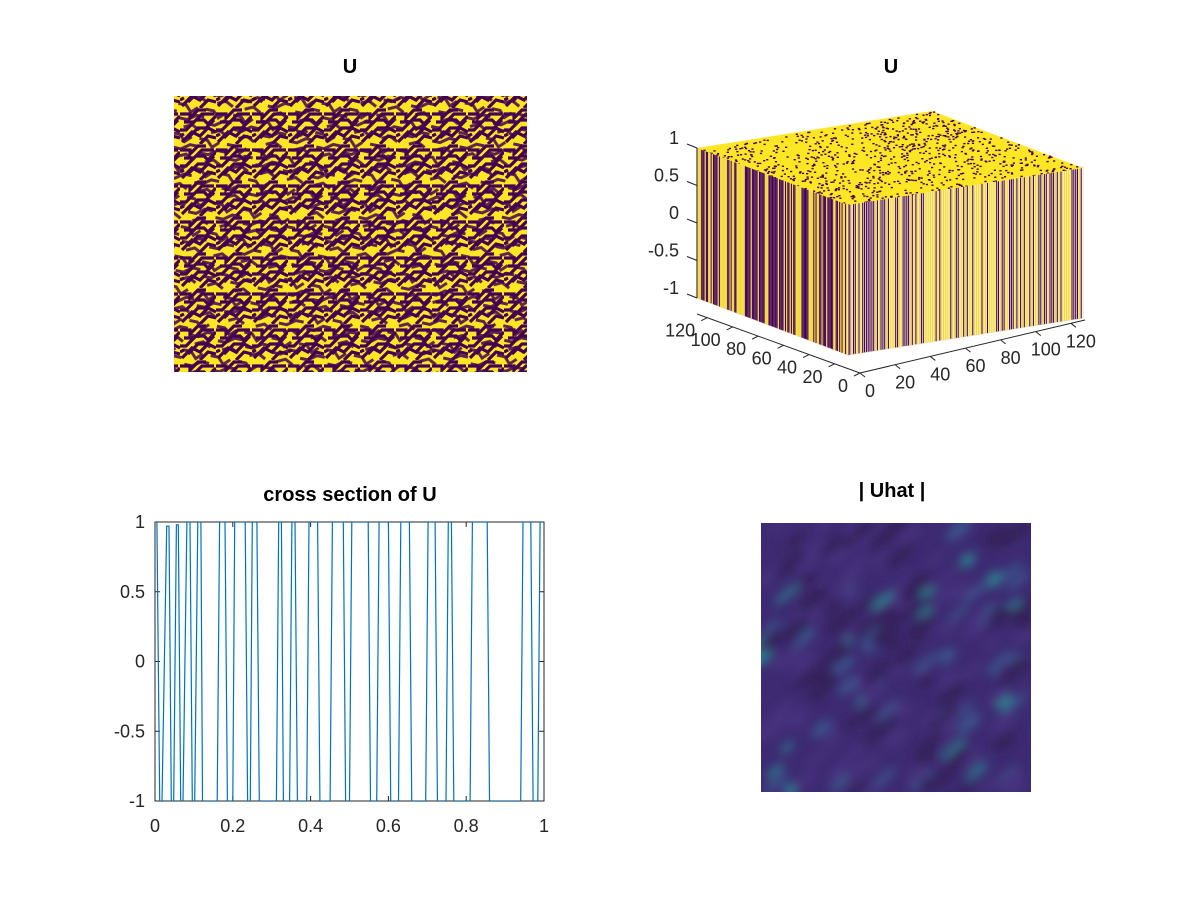 The width and height of the screenshot is (1200, 900). Describe the element at coordinates (132, 592) in the screenshot. I see `y-tick-label: 0.5` at that location.